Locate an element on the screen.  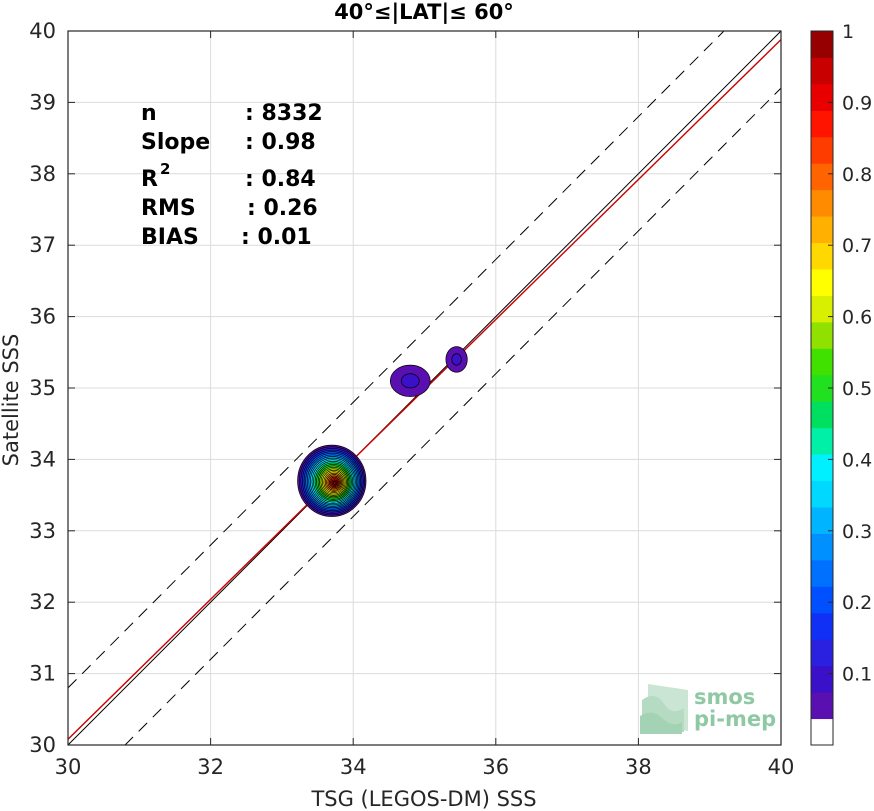
y-tick-label: 39 is located at coordinates (42, 102).